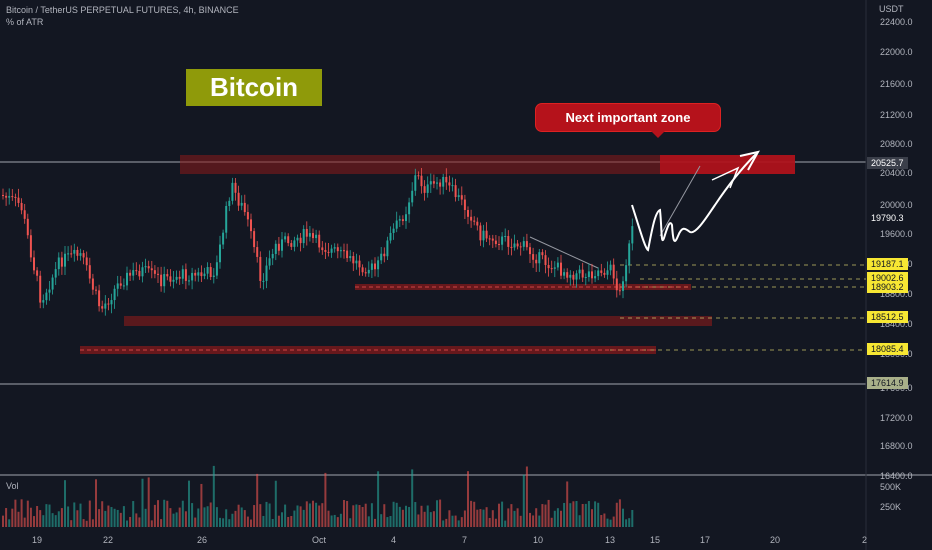  What do you see at coordinates (658, 134) in the screenshot?
I see `callout-tail` at bounding box center [658, 134].